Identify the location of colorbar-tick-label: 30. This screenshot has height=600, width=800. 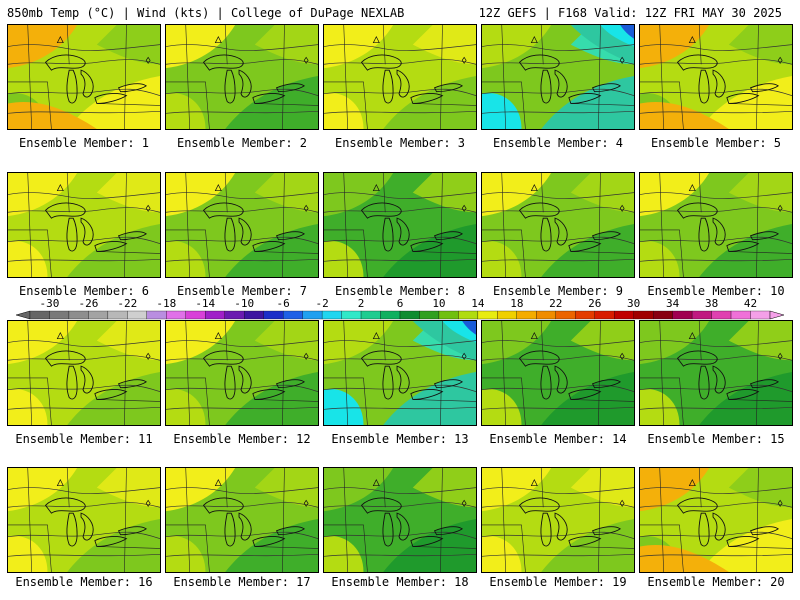
(633, 303).